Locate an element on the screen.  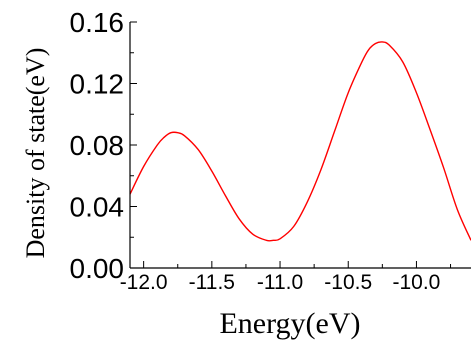
x-tick-labels: -12.0 -11.5 -11.0 -10.5 -10.0 is located at coordinates (280, 282).